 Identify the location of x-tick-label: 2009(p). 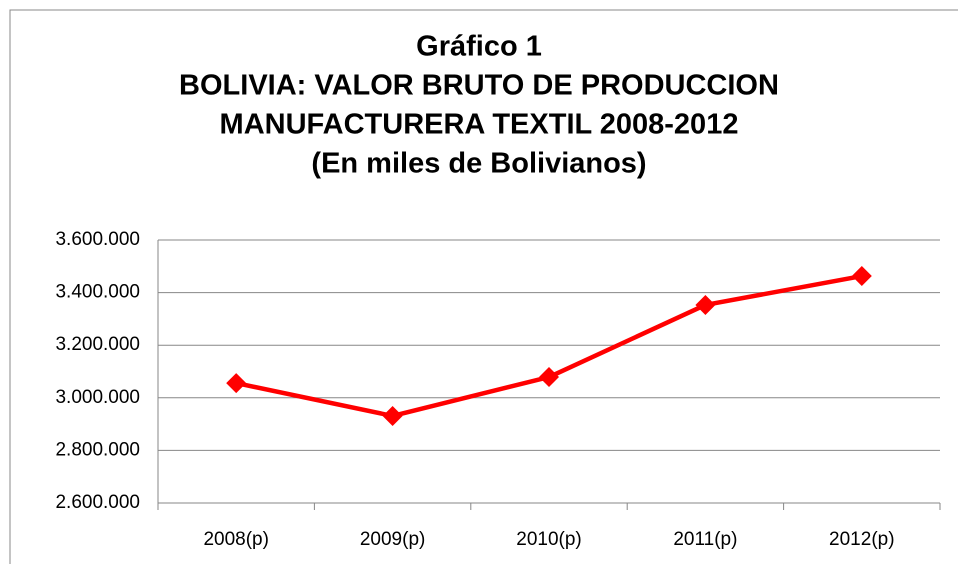
(393, 539).